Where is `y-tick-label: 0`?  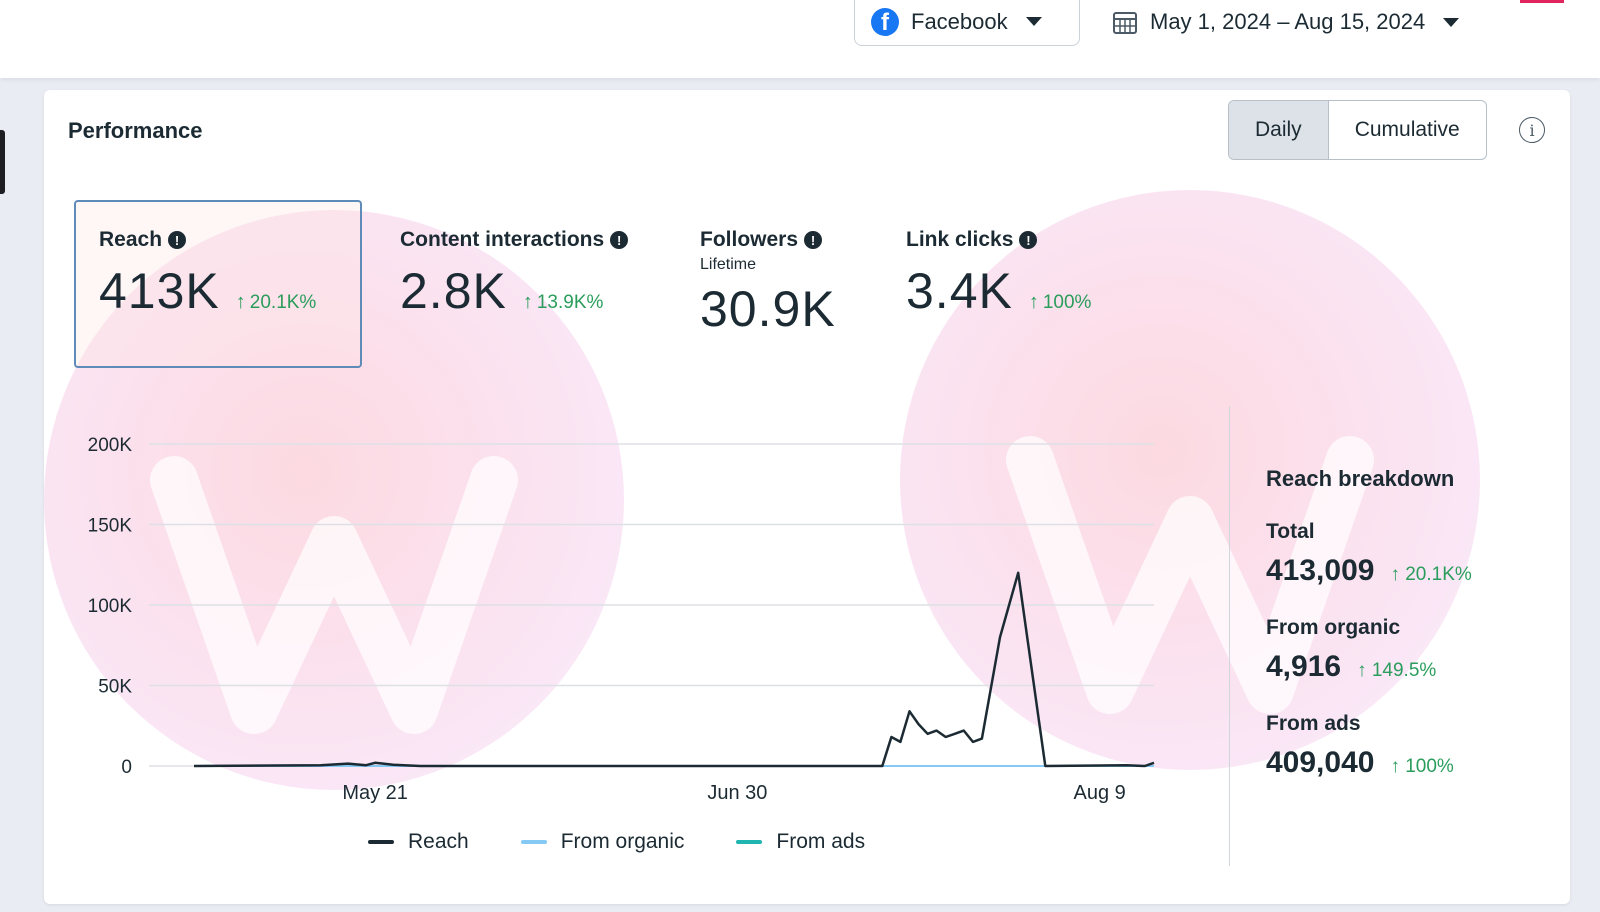
y-tick-label: 0 is located at coordinates (126, 767).